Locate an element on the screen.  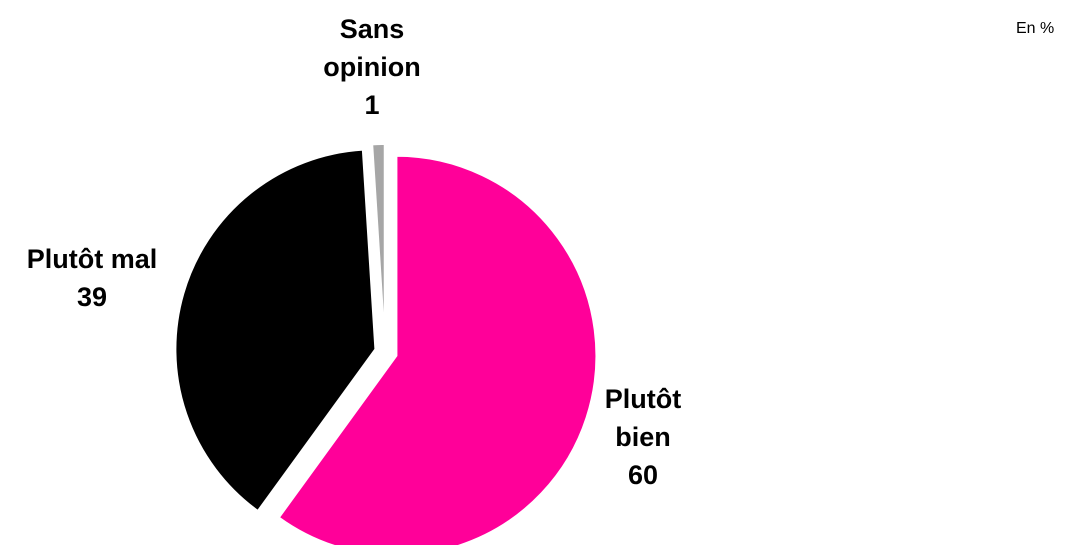
slice-plutot-bien-label: Plutôt bien 60 is located at coordinates (643, 437).